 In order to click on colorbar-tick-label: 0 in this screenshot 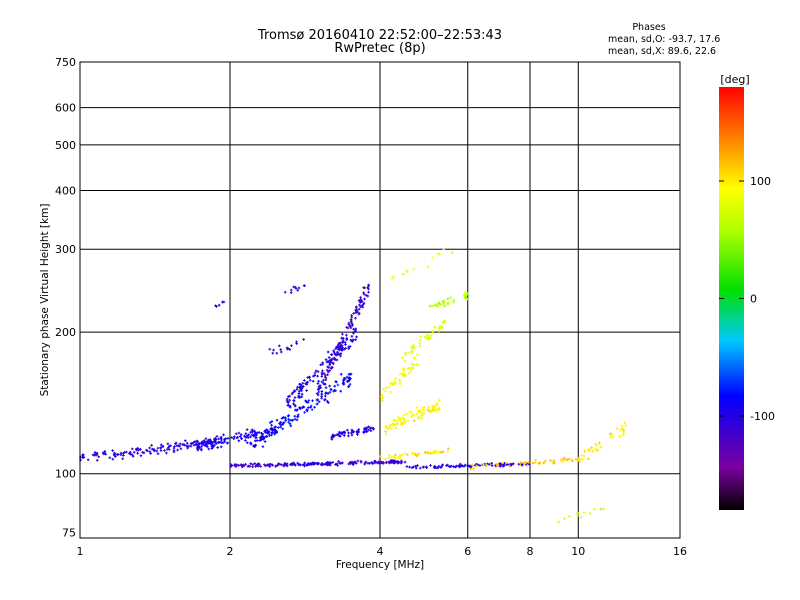, I will do `click(753, 299)`.